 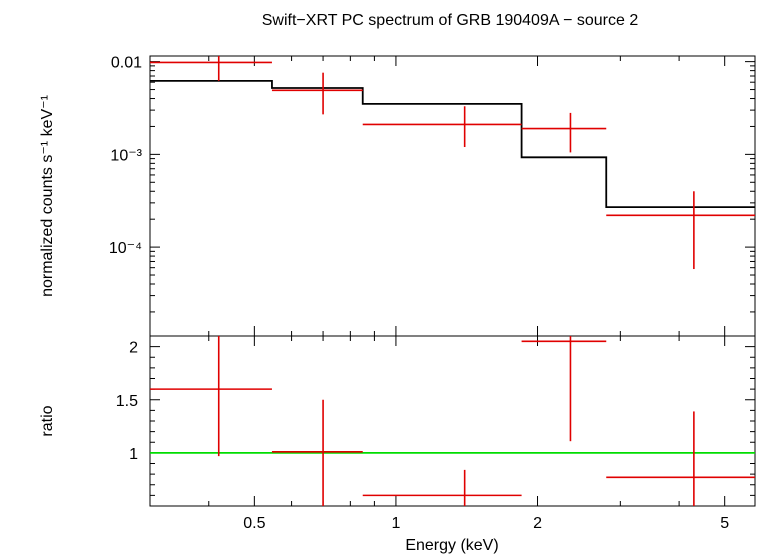 What do you see at coordinates (724, 523) in the screenshot?
I see `x-tick-label: 5` at bounding box center [724, 523].